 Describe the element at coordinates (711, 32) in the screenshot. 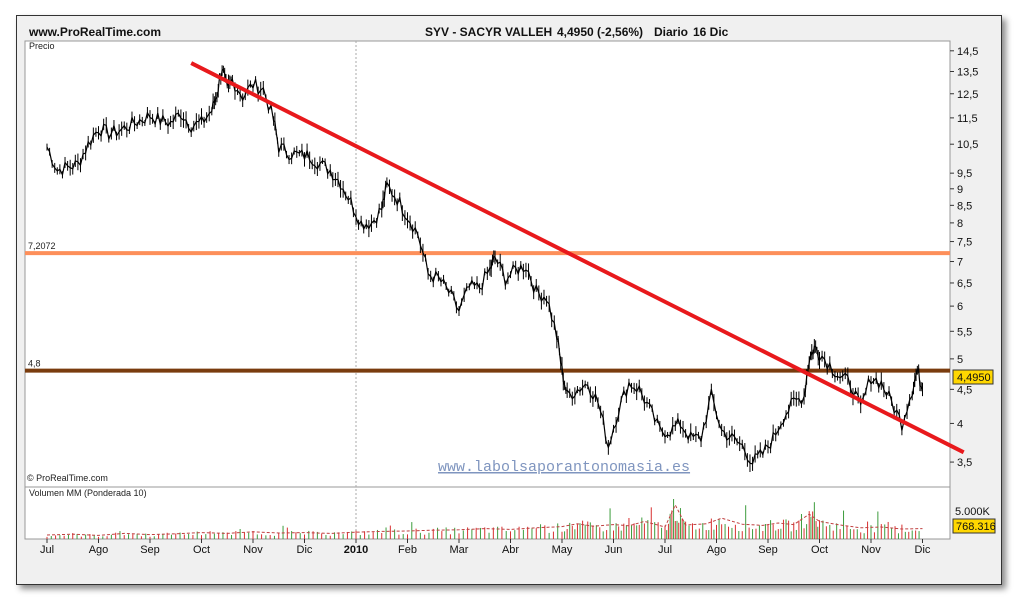

I see `date-label: 16 Dic` at that location.